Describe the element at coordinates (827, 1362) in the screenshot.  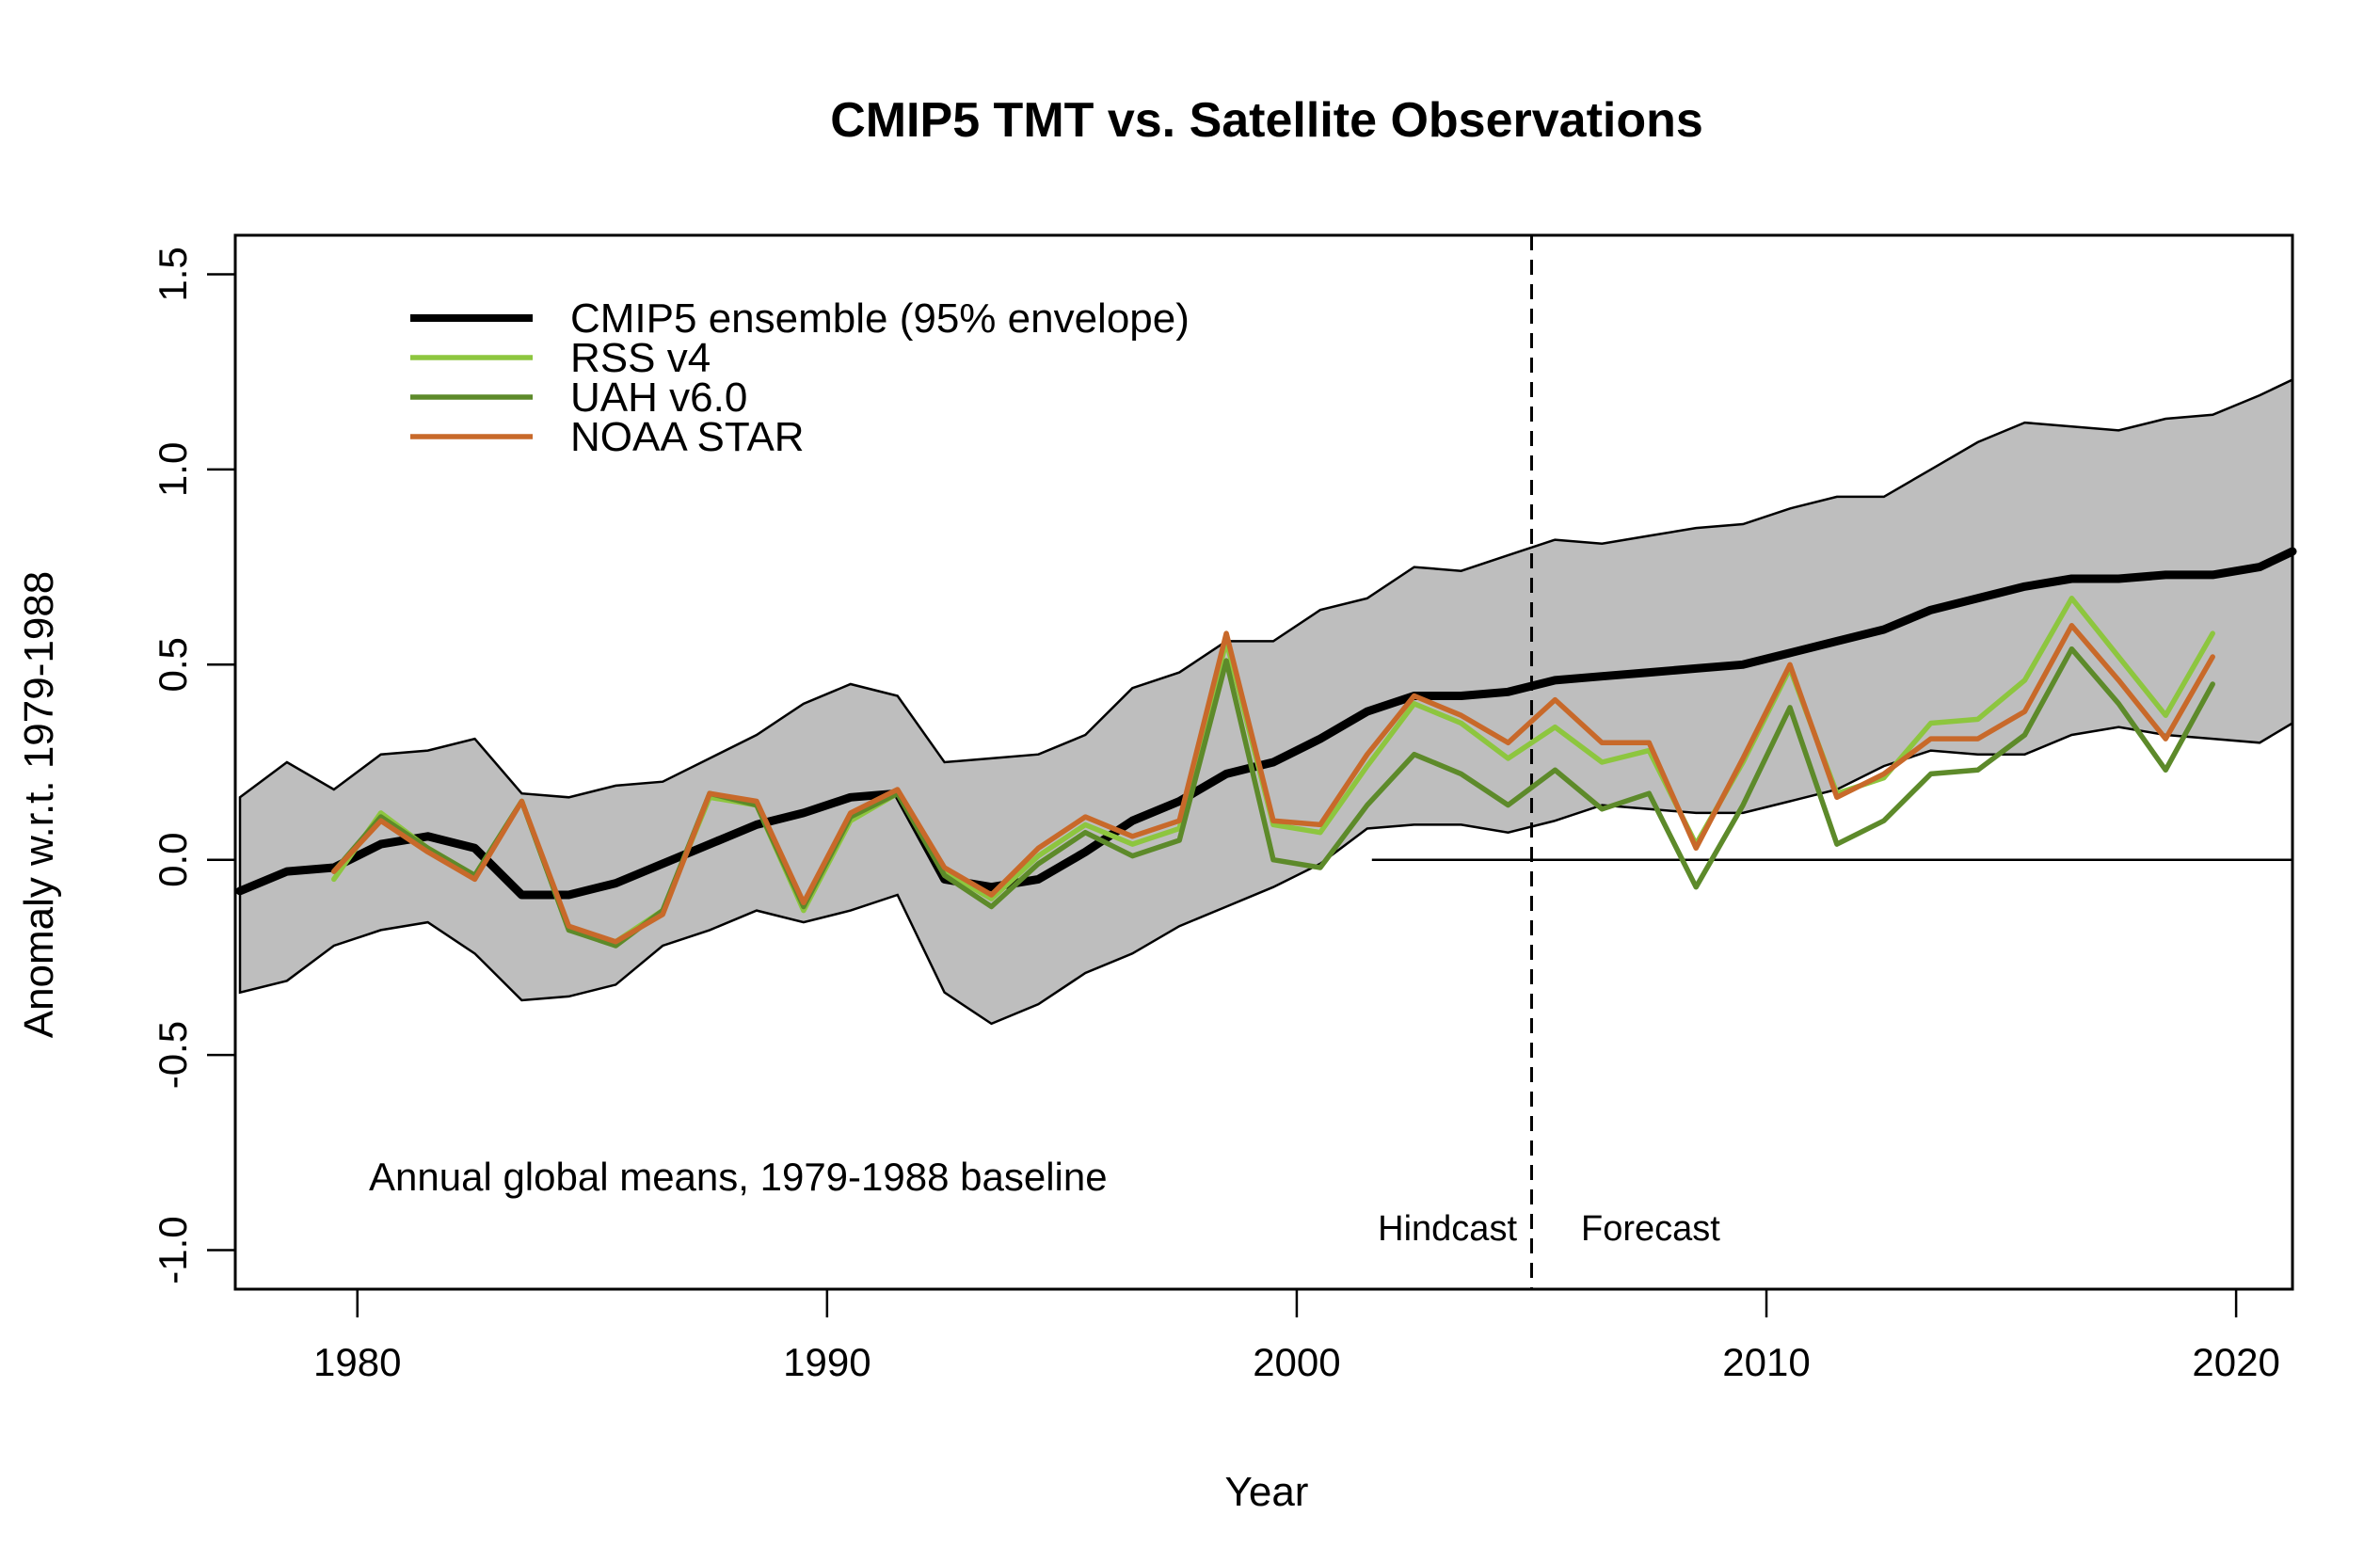
I see `x-tick-label: 1990` at that location.